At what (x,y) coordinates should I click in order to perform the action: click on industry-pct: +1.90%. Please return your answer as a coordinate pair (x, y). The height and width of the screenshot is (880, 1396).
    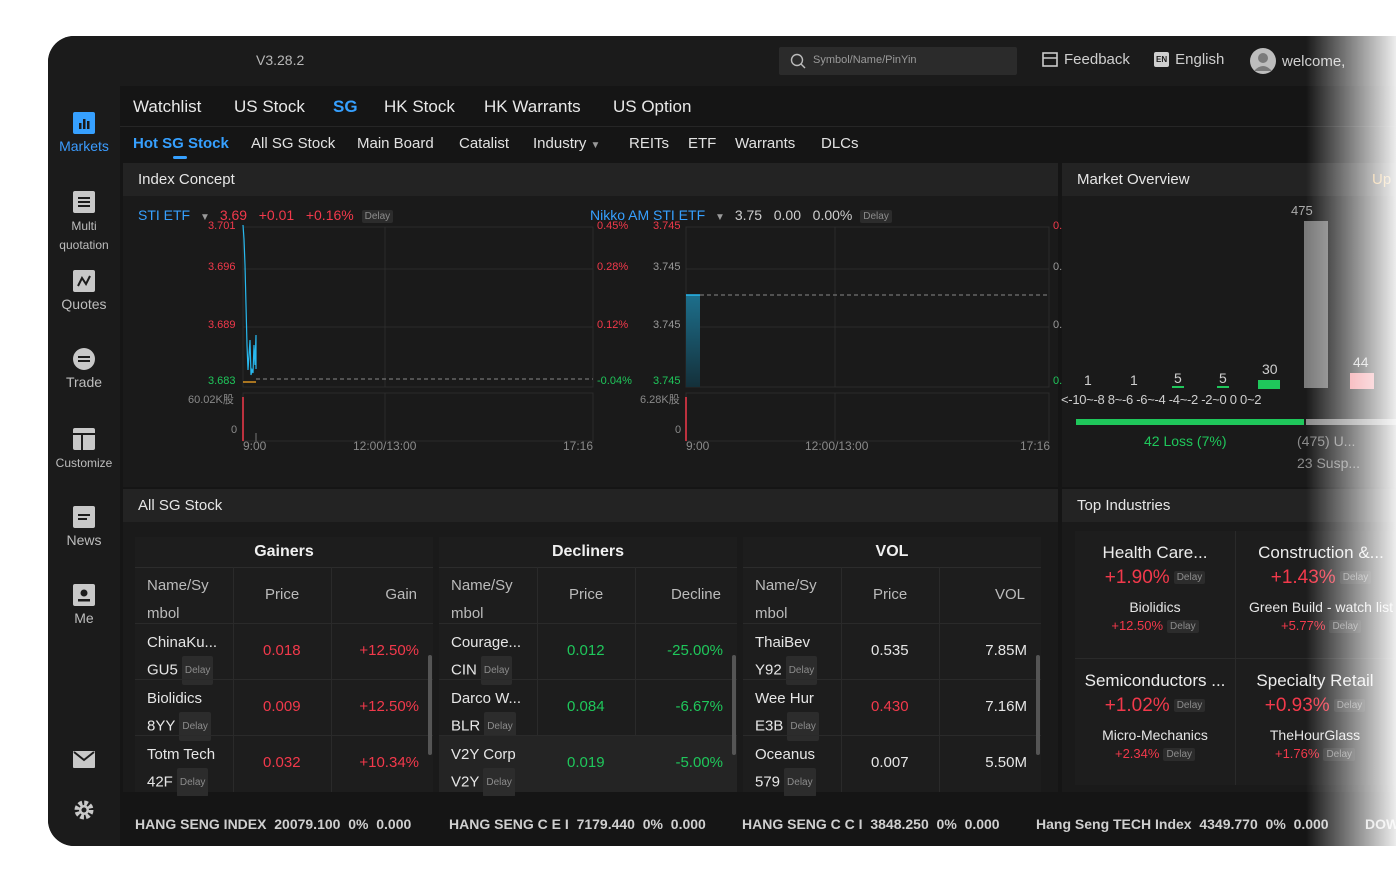
    Looking at the image, I should click on (1137, 577).